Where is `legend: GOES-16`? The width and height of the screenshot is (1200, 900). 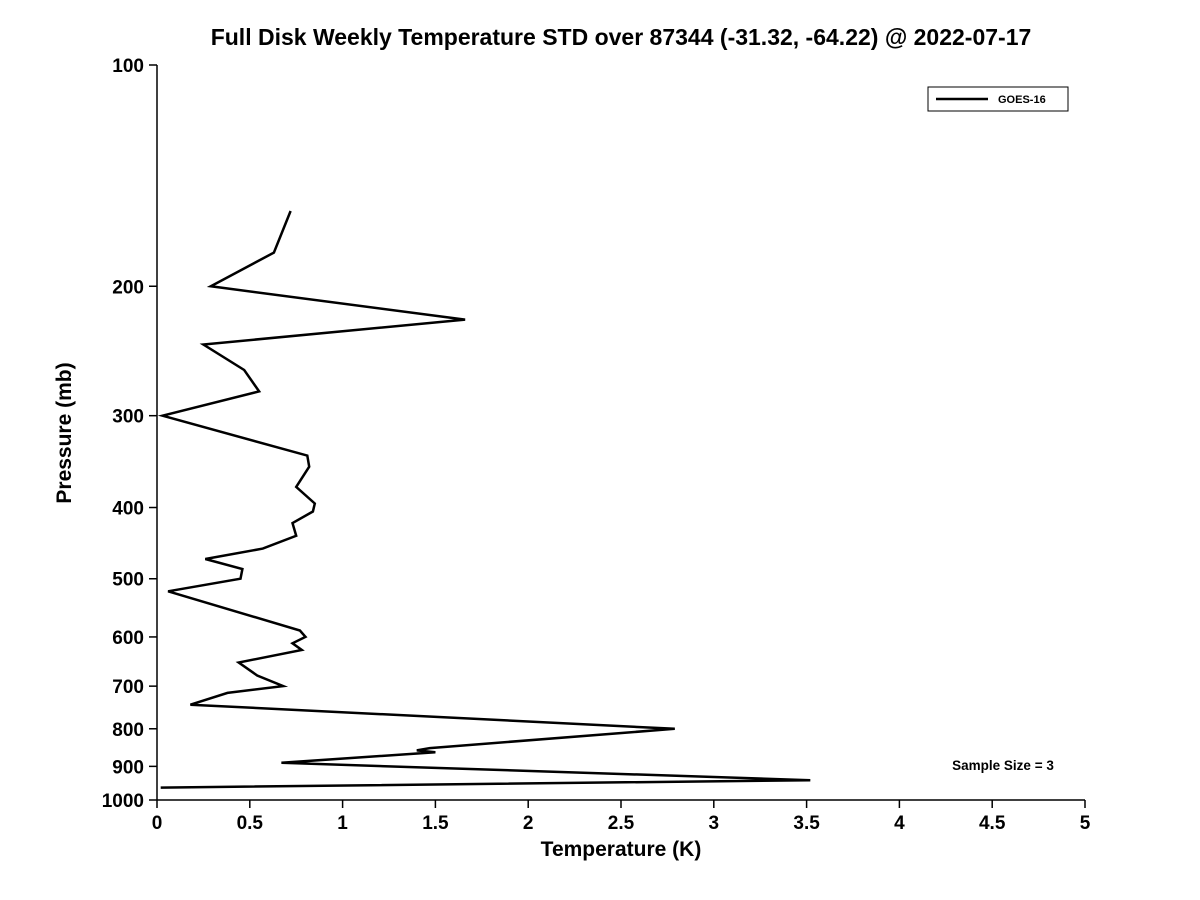
legend: GOES-16 is located at coordinates (998, 99).